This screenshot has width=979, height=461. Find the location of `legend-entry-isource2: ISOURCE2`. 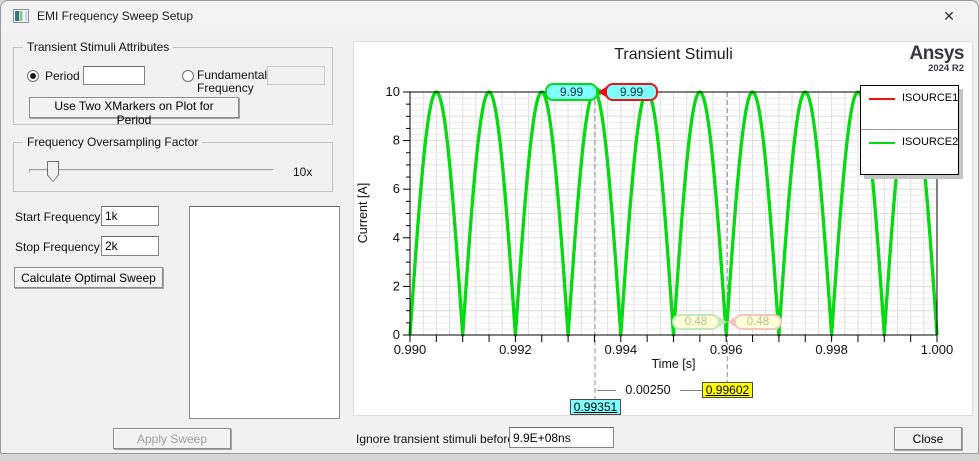

legend-entry-isource2: ISOURCE2 is located at coordinates (909, 143).